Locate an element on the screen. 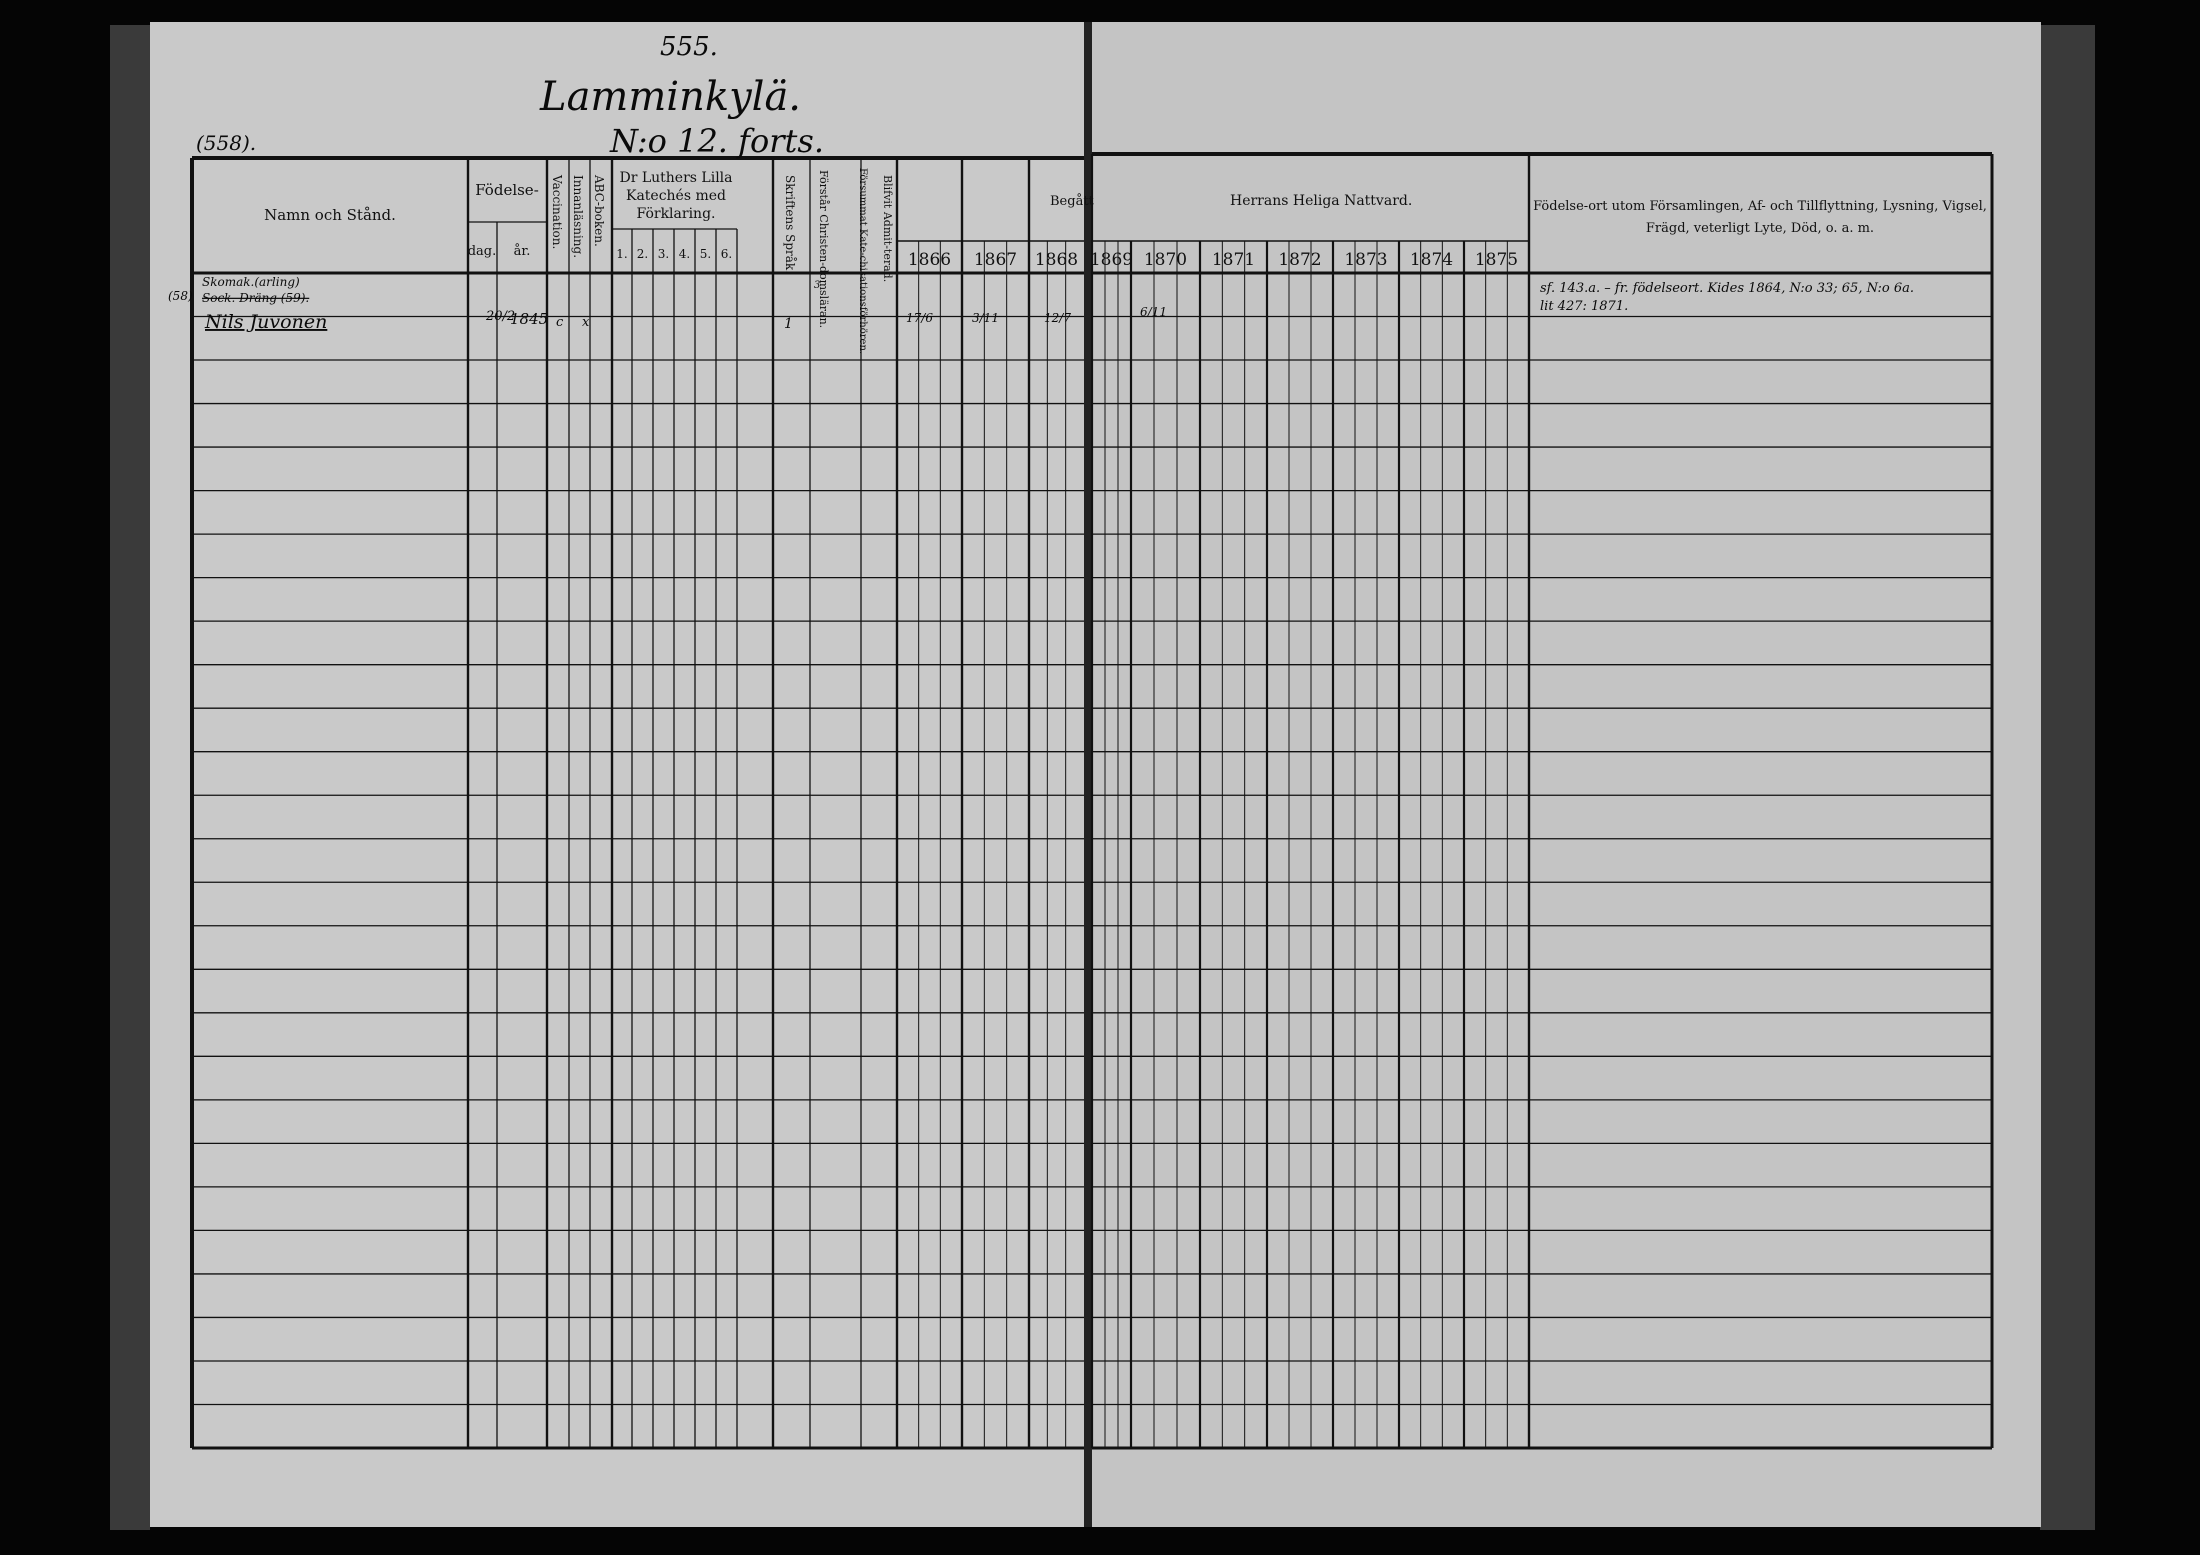  header-catechism-part: 2. is located at coordinates (642, 254).